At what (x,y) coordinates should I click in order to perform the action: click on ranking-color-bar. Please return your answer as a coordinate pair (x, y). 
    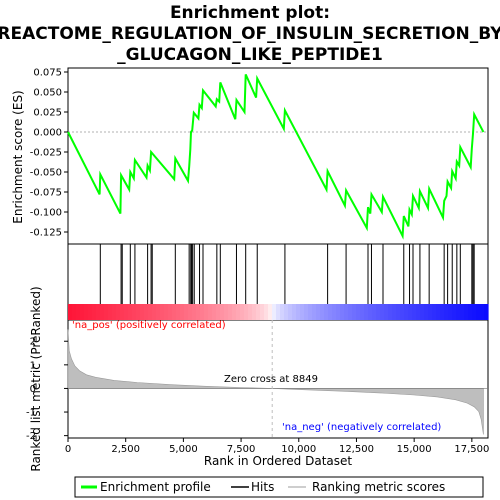
    Looking at the image, I should click on (278, 312).